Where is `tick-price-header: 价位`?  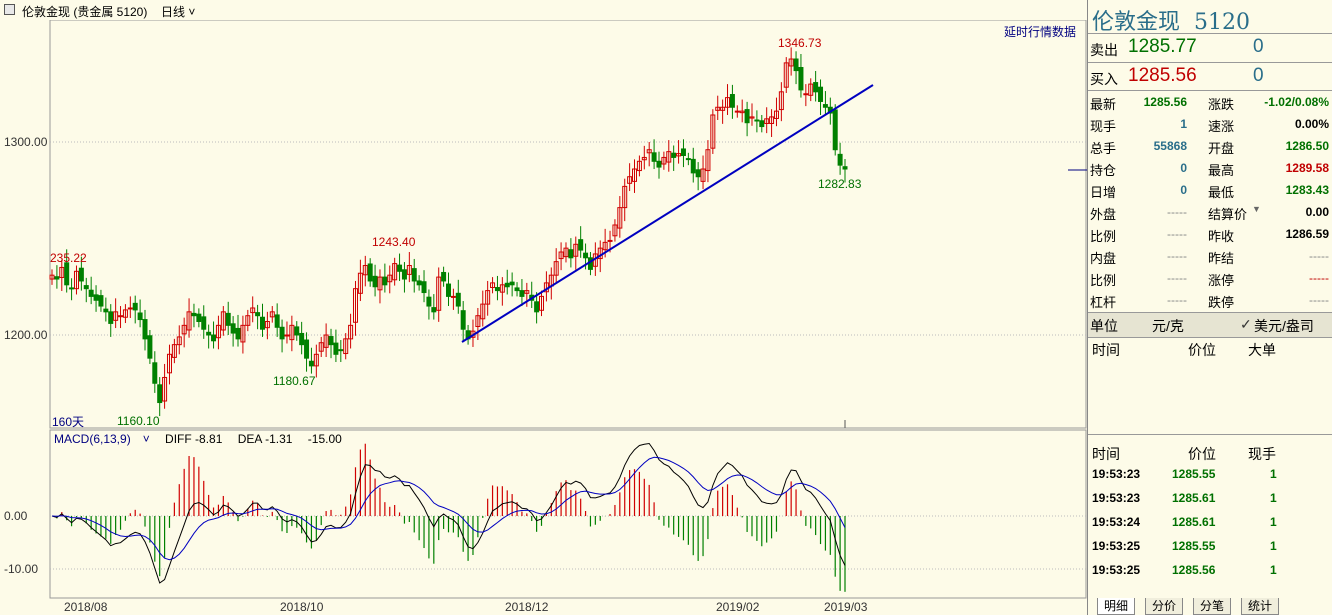 tick-price-header: 价位 is located at coordinates (1202, 454).